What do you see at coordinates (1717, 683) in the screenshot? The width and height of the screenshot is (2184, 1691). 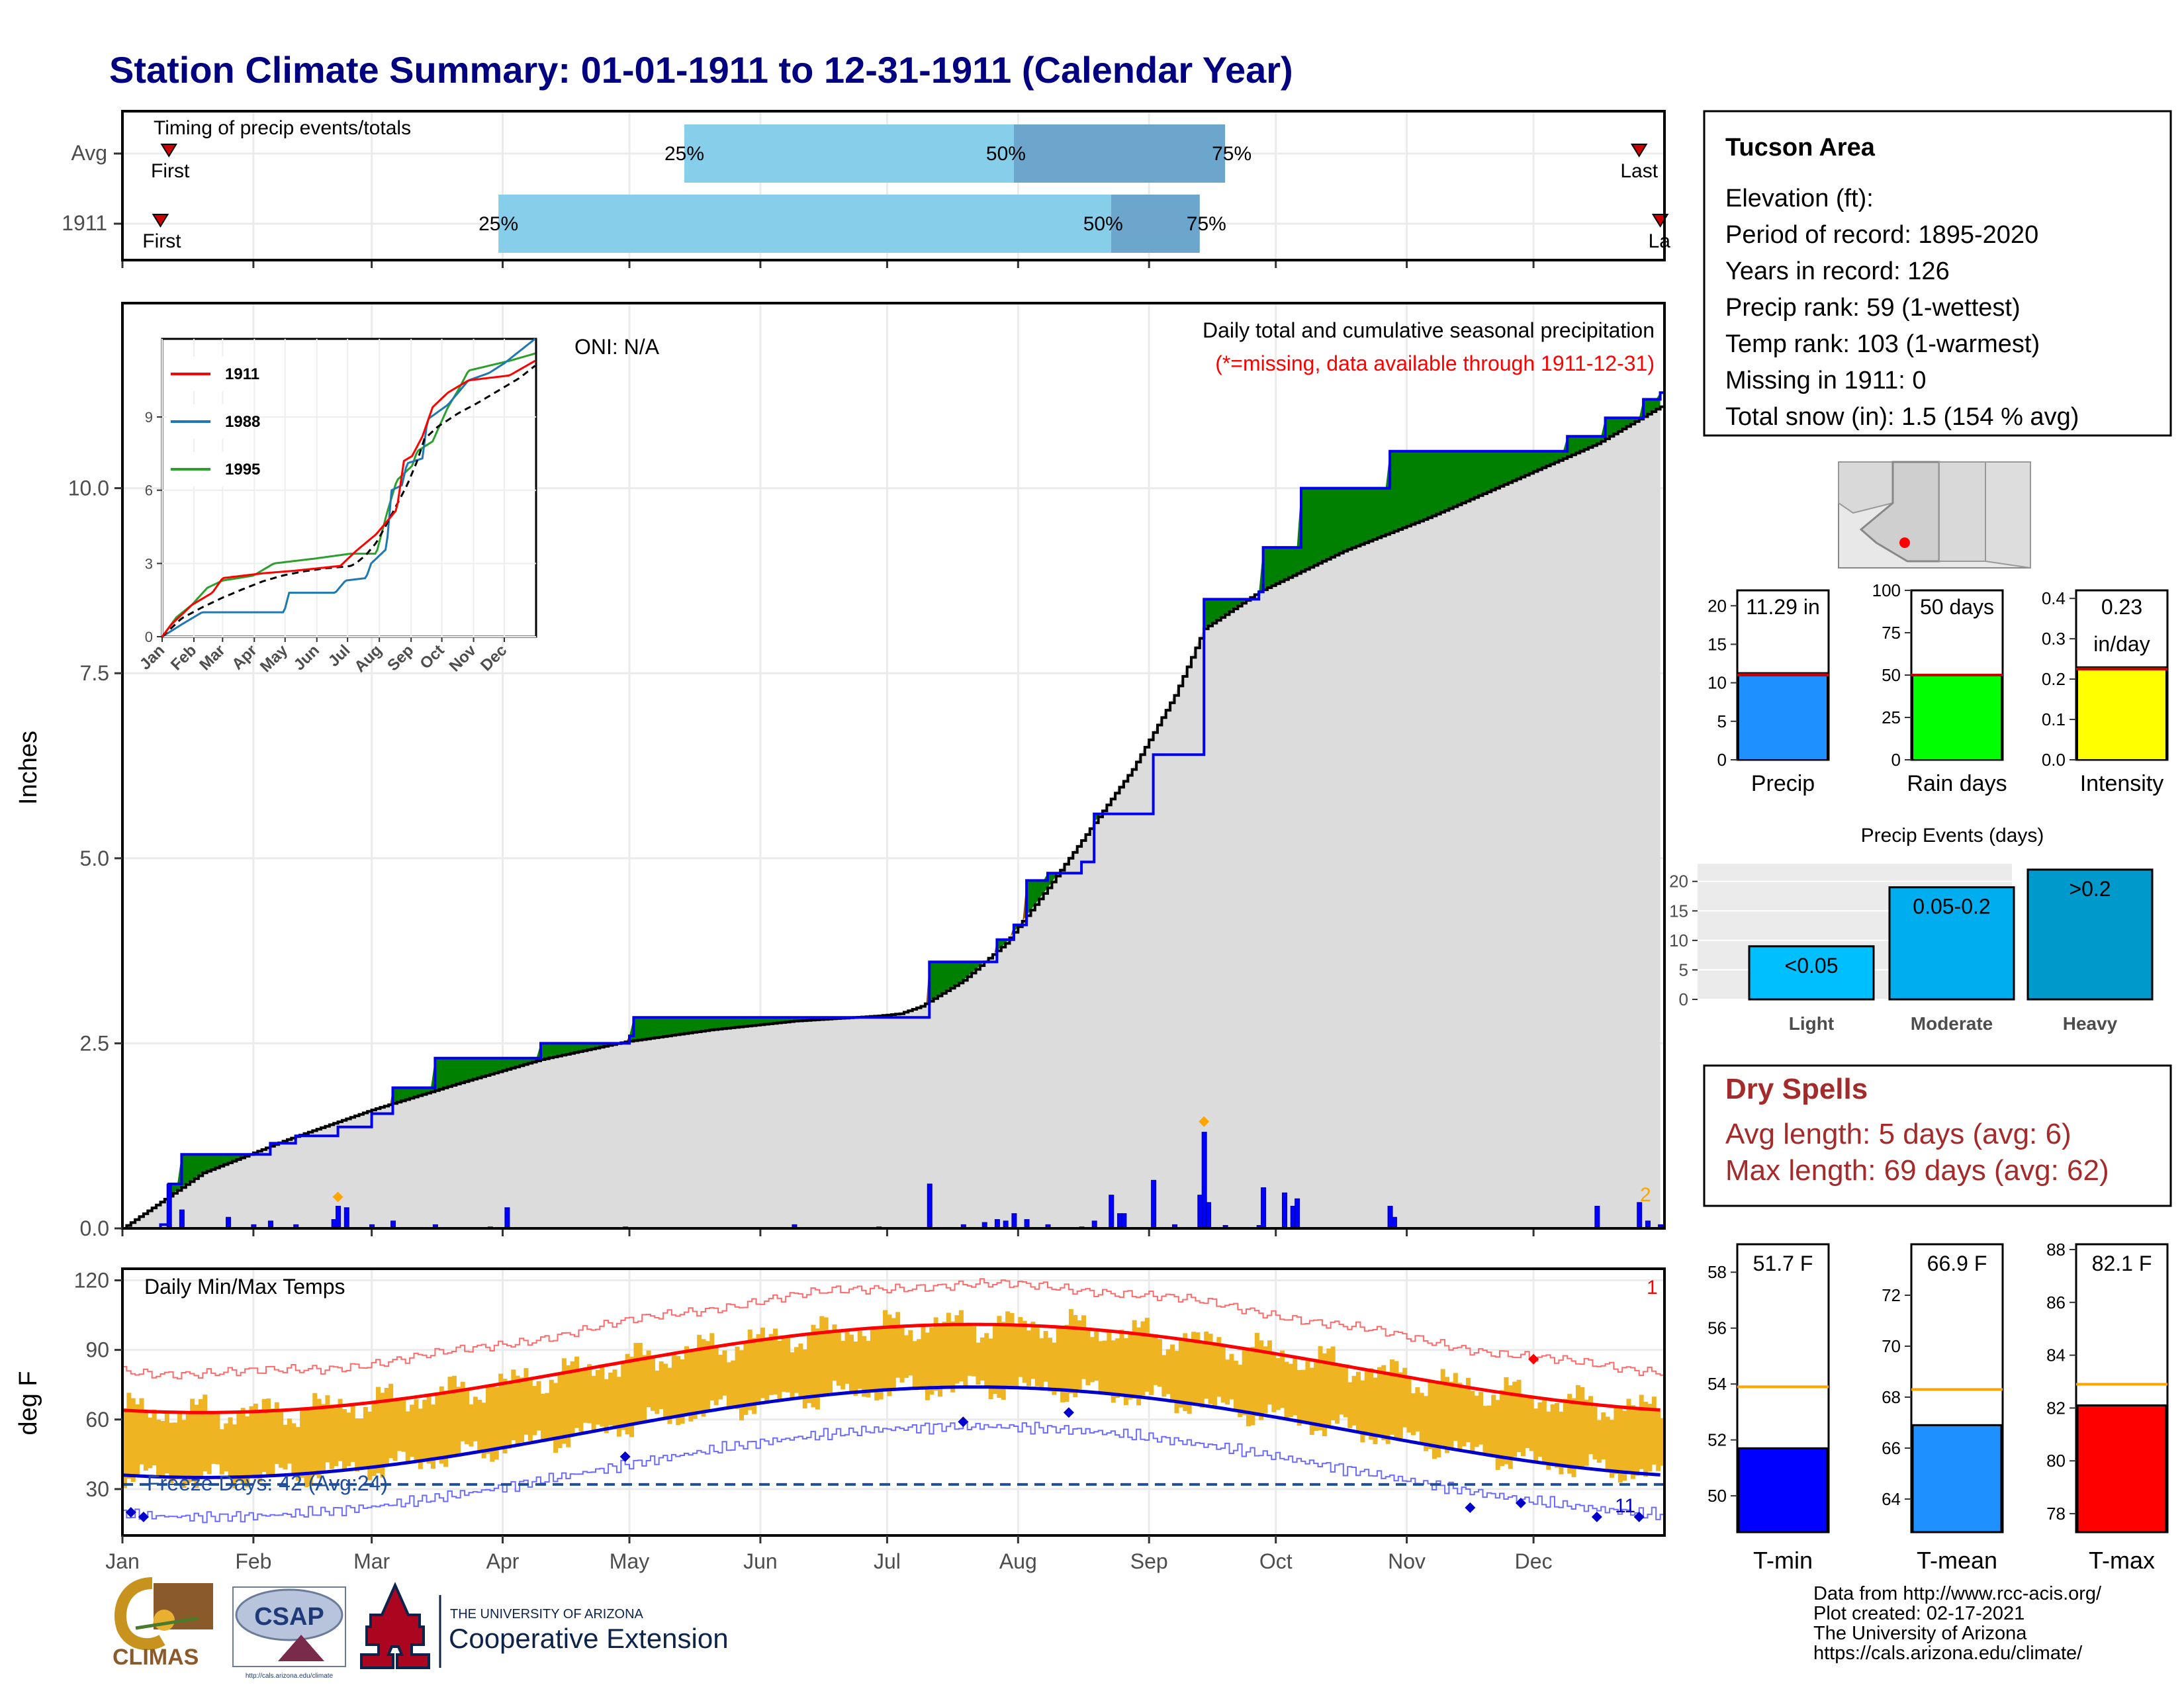 I see `summary-bar-tick-label: 10` at bounding box center [1717, 683].